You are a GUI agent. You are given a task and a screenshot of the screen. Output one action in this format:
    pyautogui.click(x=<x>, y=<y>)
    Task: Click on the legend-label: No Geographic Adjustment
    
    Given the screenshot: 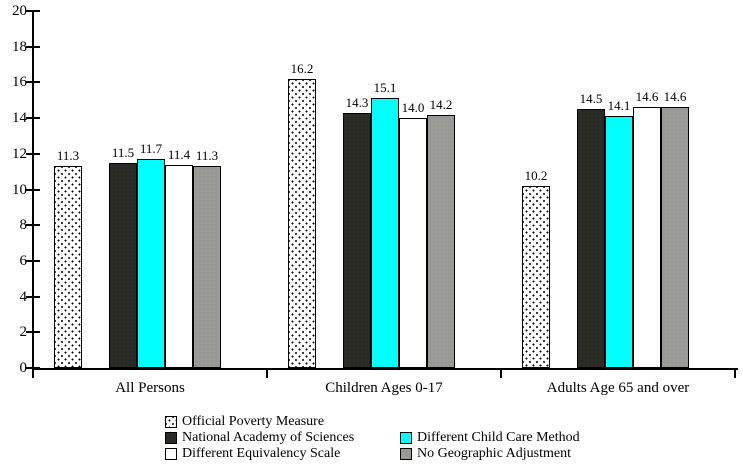 What is the action you would take?
    pyautogui.click(x=494, y=453)
    